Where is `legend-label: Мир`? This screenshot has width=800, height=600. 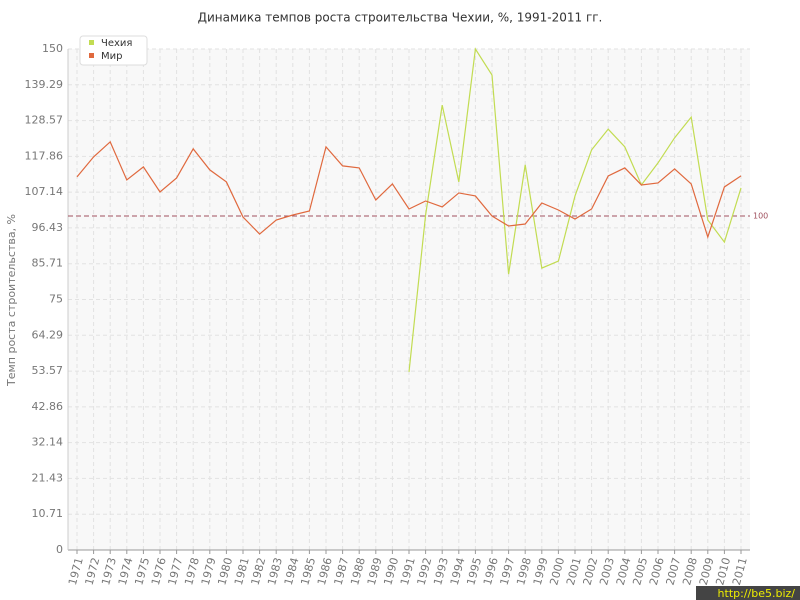
legend-label: Мир is located at coordinates (111, 56).